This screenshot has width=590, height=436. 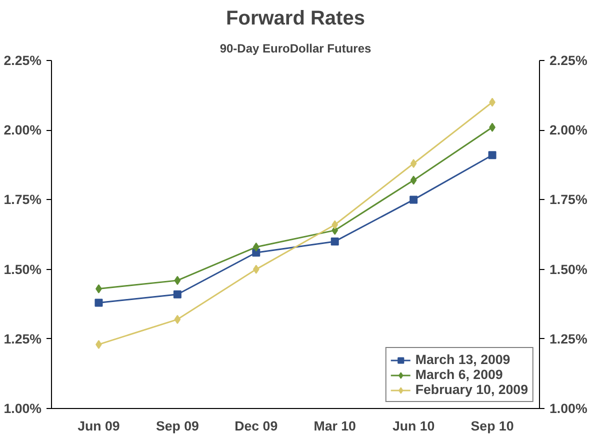 I want to click on x-tick-label: Sep 09, so click(x=177, y=426).